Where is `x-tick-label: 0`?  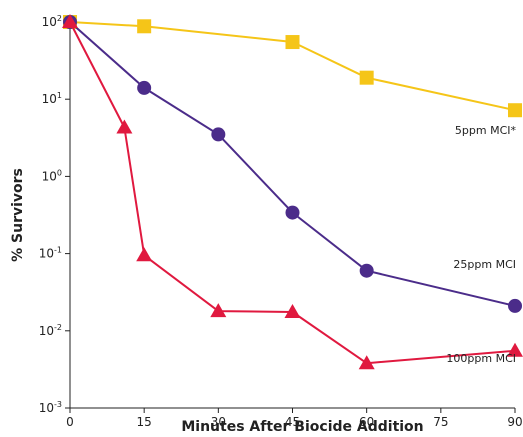
x-tick-label: 0 is located at coordinates (70, 422).